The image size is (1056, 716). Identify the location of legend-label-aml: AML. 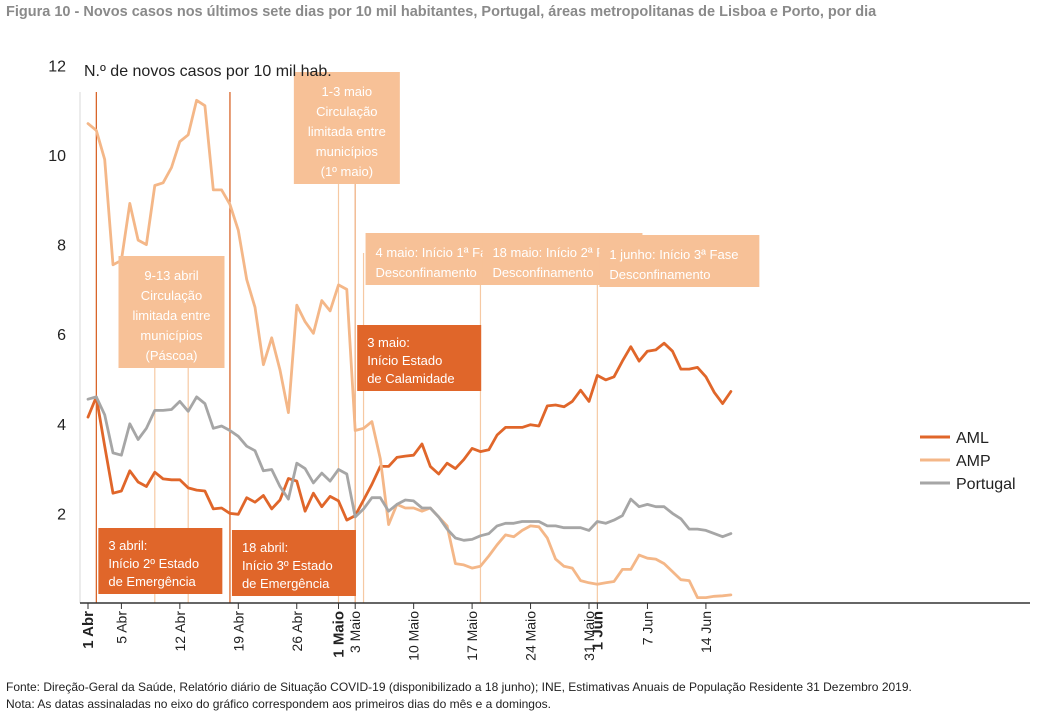
(972, 438).